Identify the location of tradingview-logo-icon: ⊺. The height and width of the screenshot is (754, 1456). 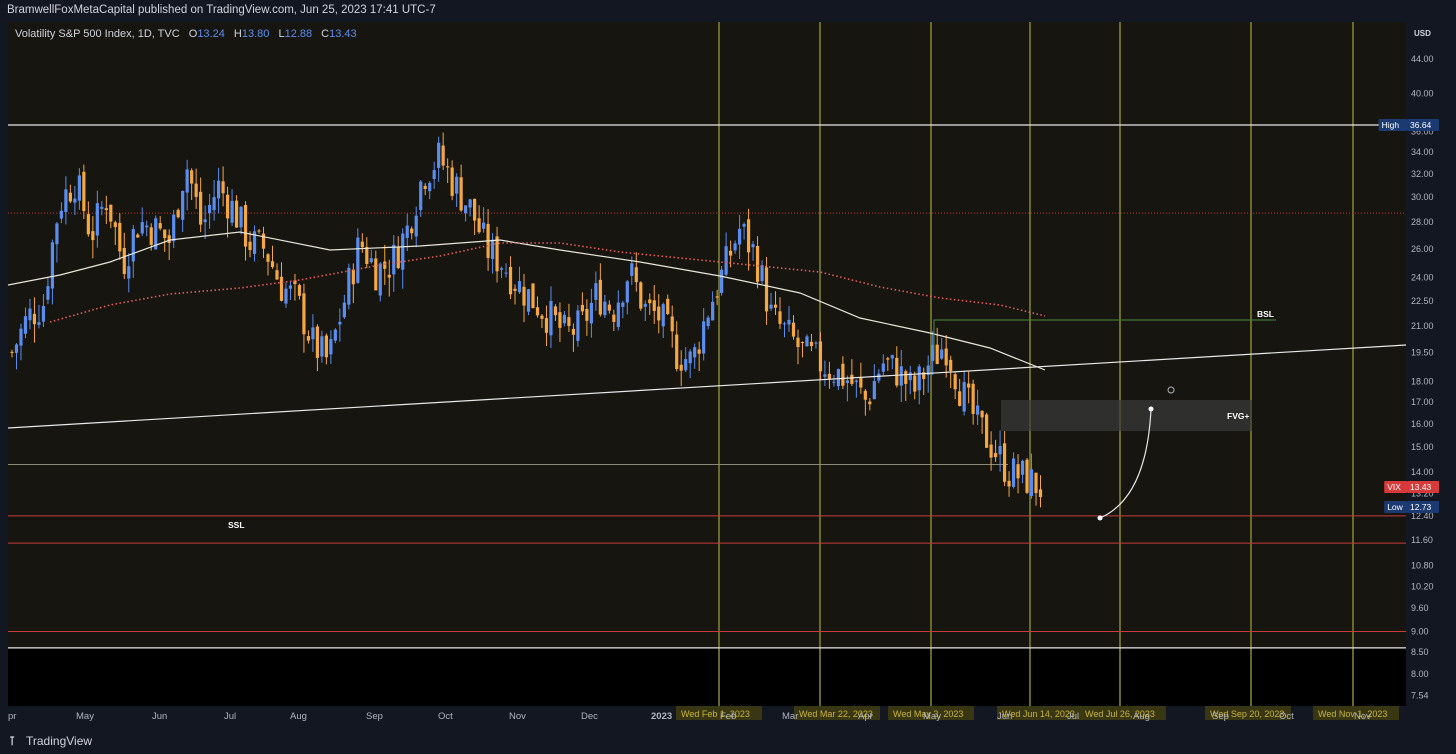
(12, 741).